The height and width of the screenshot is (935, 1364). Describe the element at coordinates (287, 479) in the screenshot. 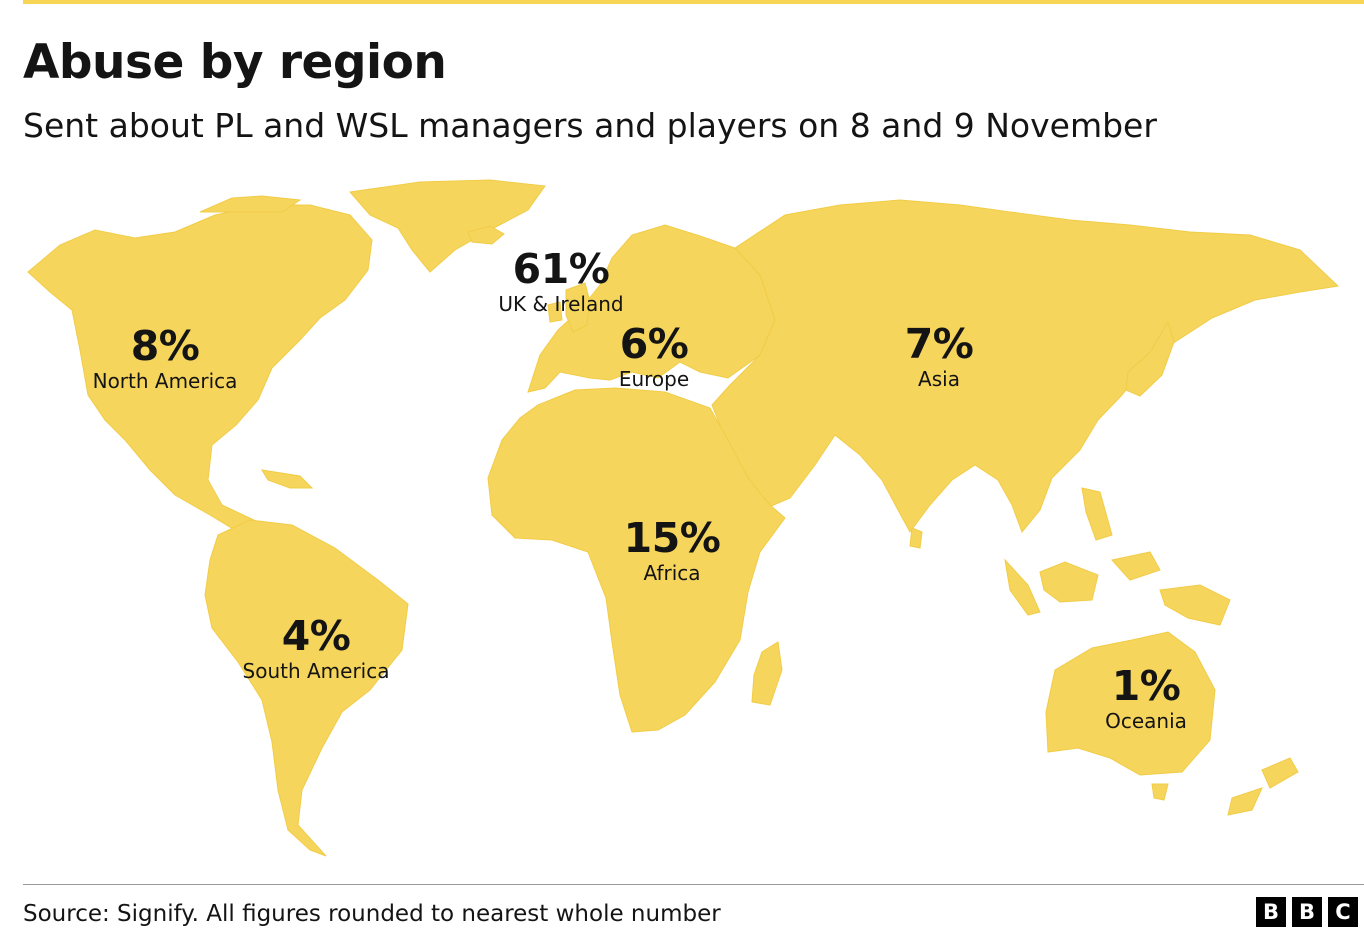

I see `caribbean-landmass` at that location.